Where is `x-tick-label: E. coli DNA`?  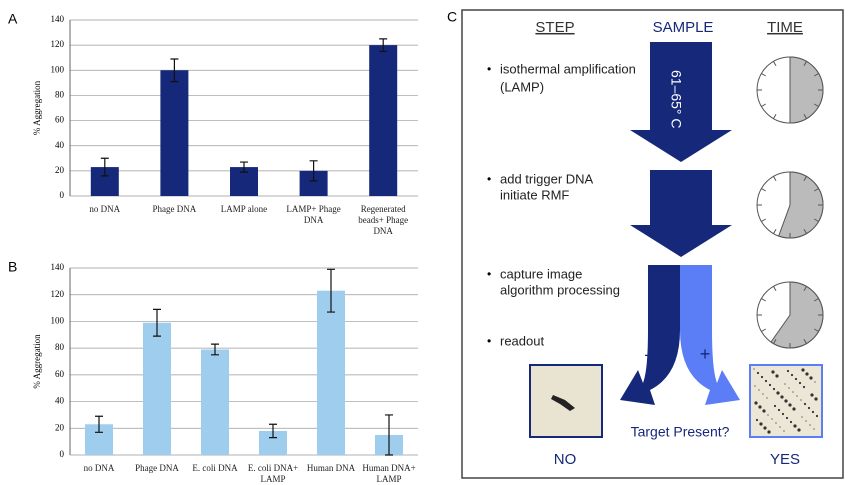 x-tick-label: E. coli DNA is located at coordinates (215, 468).